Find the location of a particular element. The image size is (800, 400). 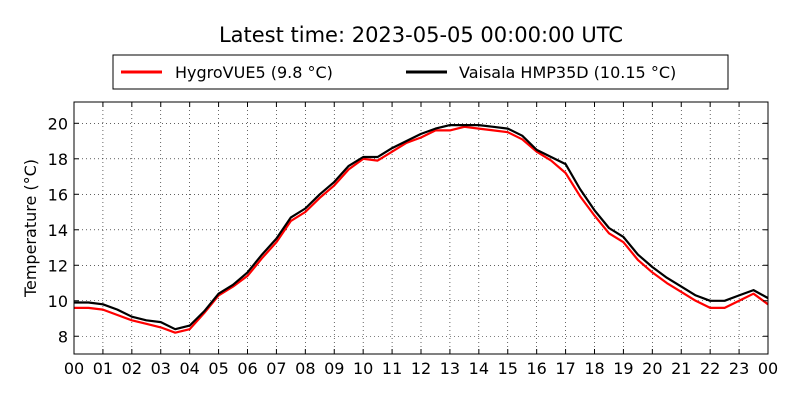

y-axis-label: Temperature (°C) is located at coordinates (30, 228).